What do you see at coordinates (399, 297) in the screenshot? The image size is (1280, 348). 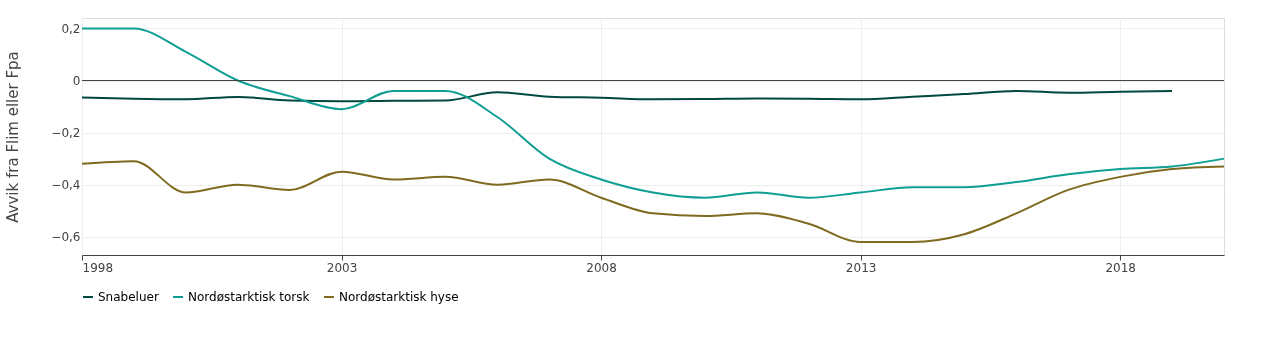 I see `legend-label: Nordøstarktisk hyse` at bounding box center [399, 297].